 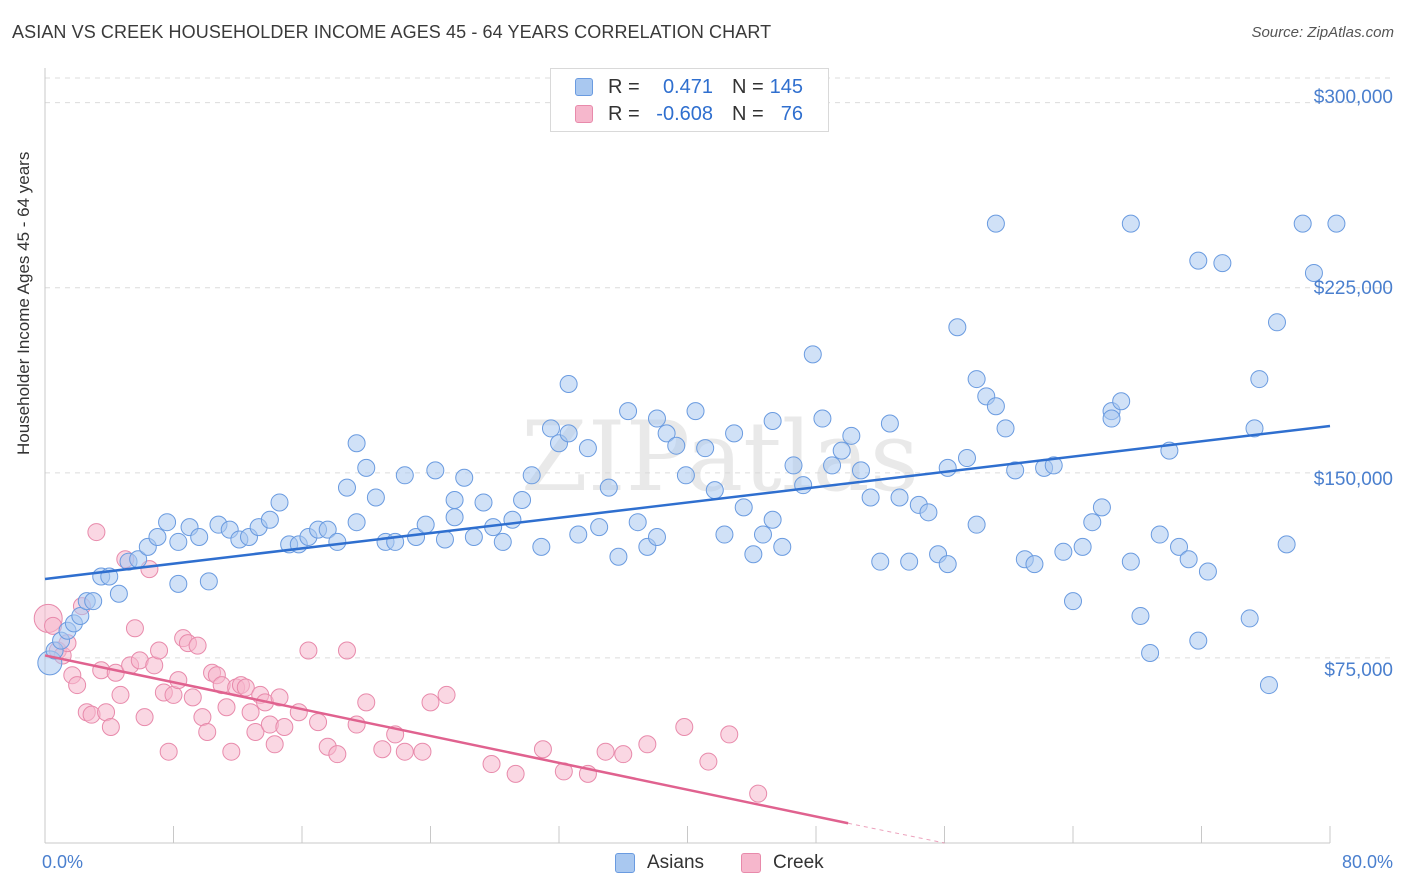 What do you see at coordinates (1322, 32) in the screenshot?
I see `chart-source: Source: ZipAtlas.com` at bounding box center [1322, 32].